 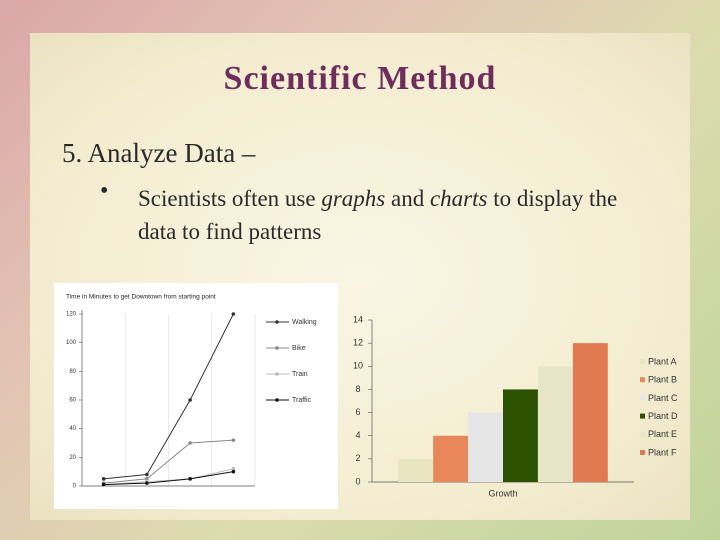 I want to click on y-tick-label: 20, so click(x=72, y=458).